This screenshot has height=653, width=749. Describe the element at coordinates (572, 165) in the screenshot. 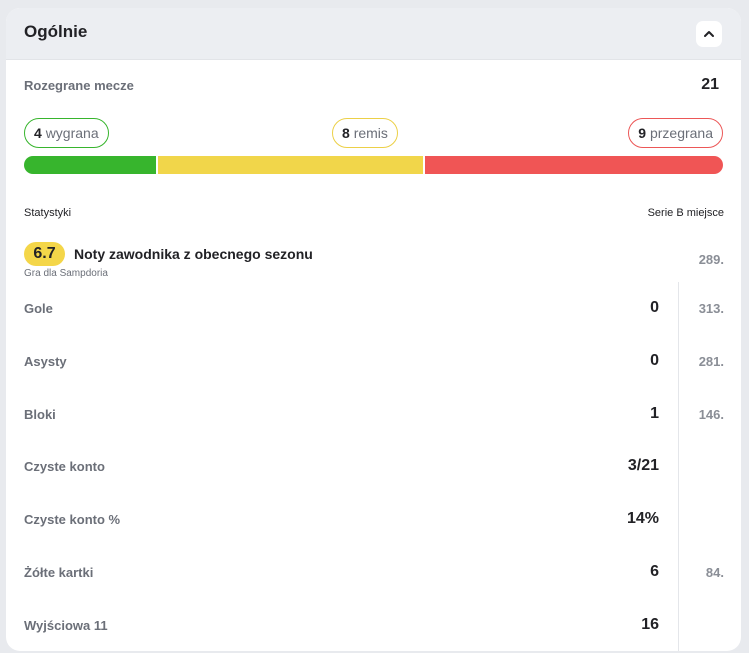

I see `losses-segment` at that location.